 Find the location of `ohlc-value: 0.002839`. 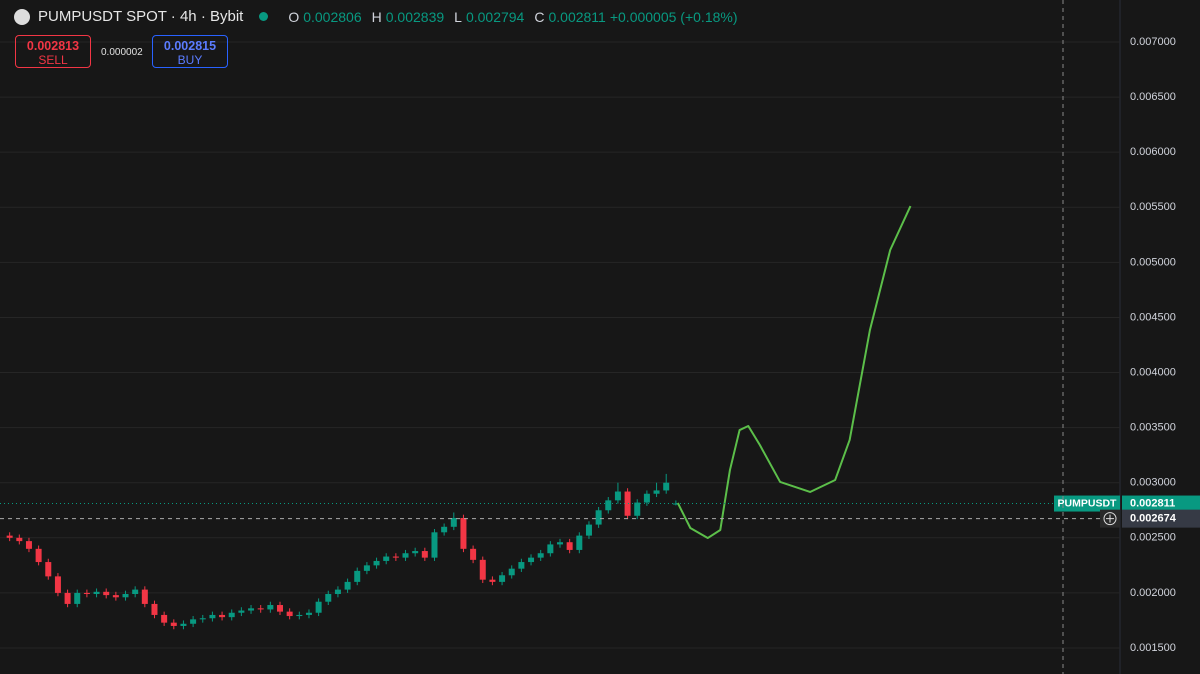

ohlc-value: 0.002839 is located at coordinates (415, 16).